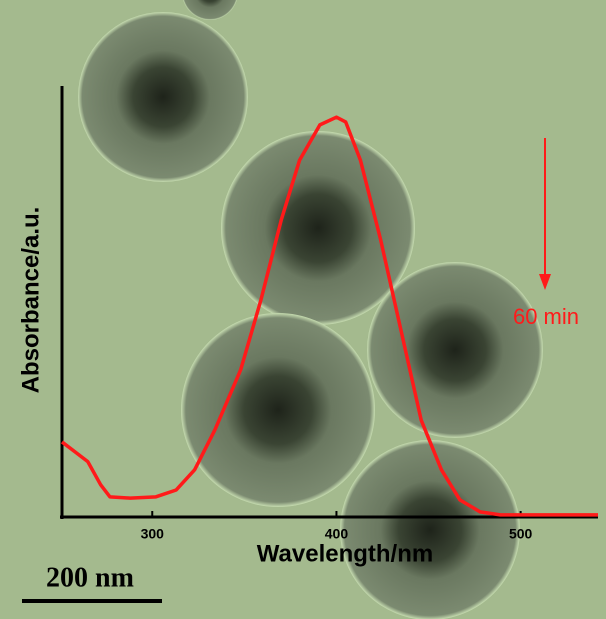 The width and height of the screenshot is (606, 619). Describe the element at coordinates (153, 534) in the screenshot. I see `x-tick-label: 300` at that location.